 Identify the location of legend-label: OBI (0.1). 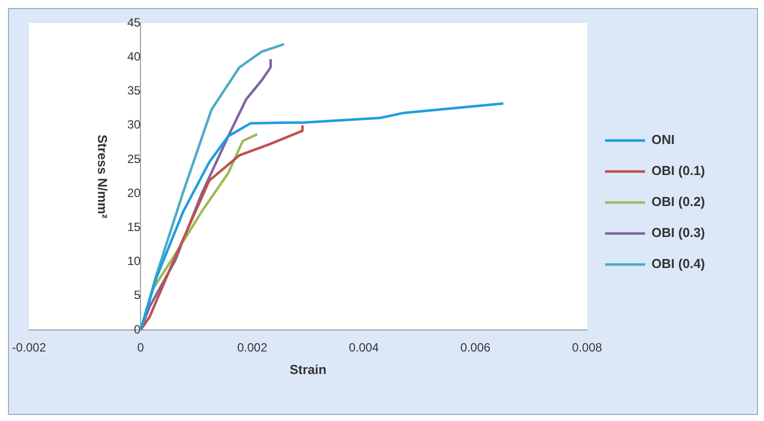
(679, 170).